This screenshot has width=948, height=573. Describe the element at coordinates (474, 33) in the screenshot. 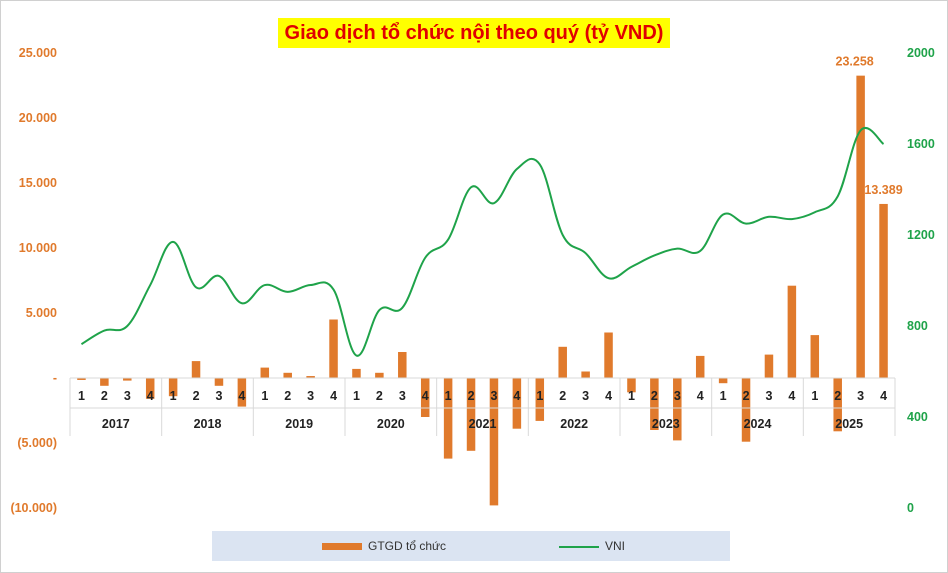

I see `chart-title: Giao dịch tổ chức nội theo quý (tỷ VND)` at that location.